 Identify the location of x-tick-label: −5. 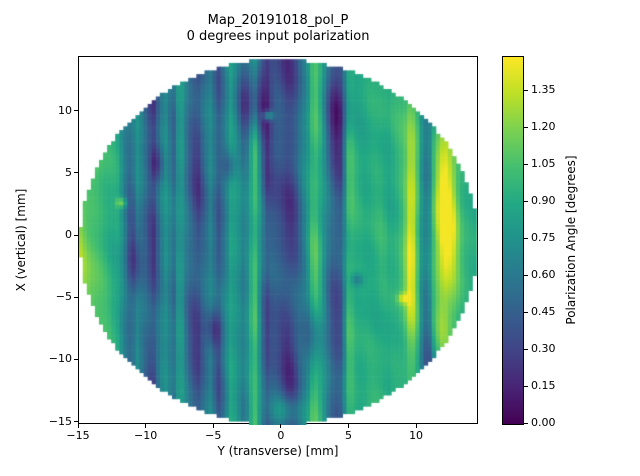
(213, 435).